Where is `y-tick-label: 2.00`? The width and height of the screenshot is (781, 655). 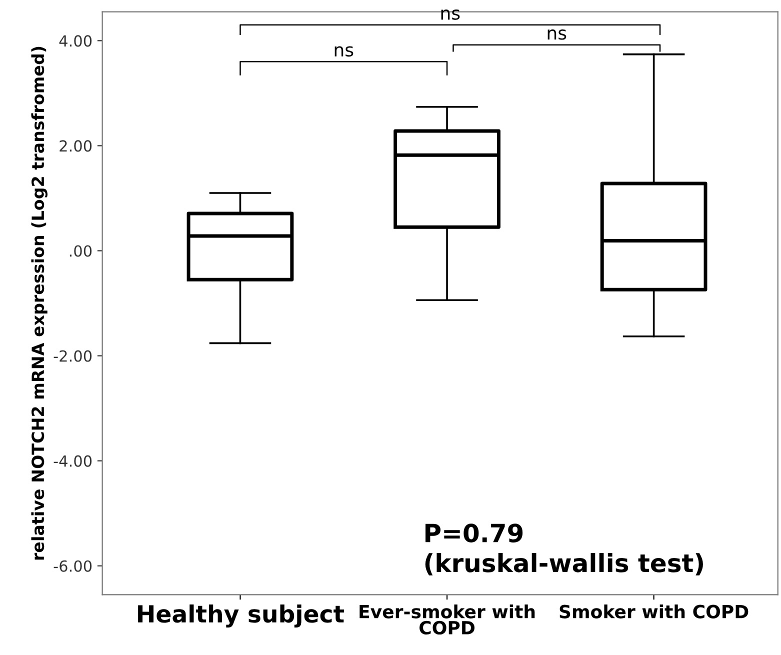
y-tick-label: 2.00 is located at coordinates (76, 146).